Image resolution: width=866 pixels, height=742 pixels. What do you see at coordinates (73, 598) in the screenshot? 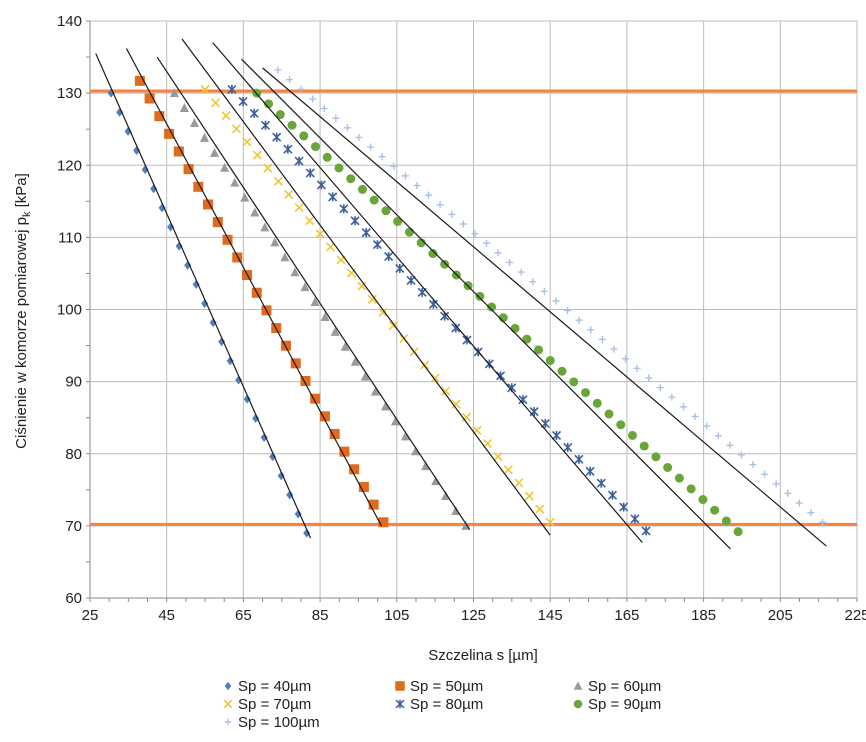
I see `y-tick-label: 60` at bounding box center [73, 598].